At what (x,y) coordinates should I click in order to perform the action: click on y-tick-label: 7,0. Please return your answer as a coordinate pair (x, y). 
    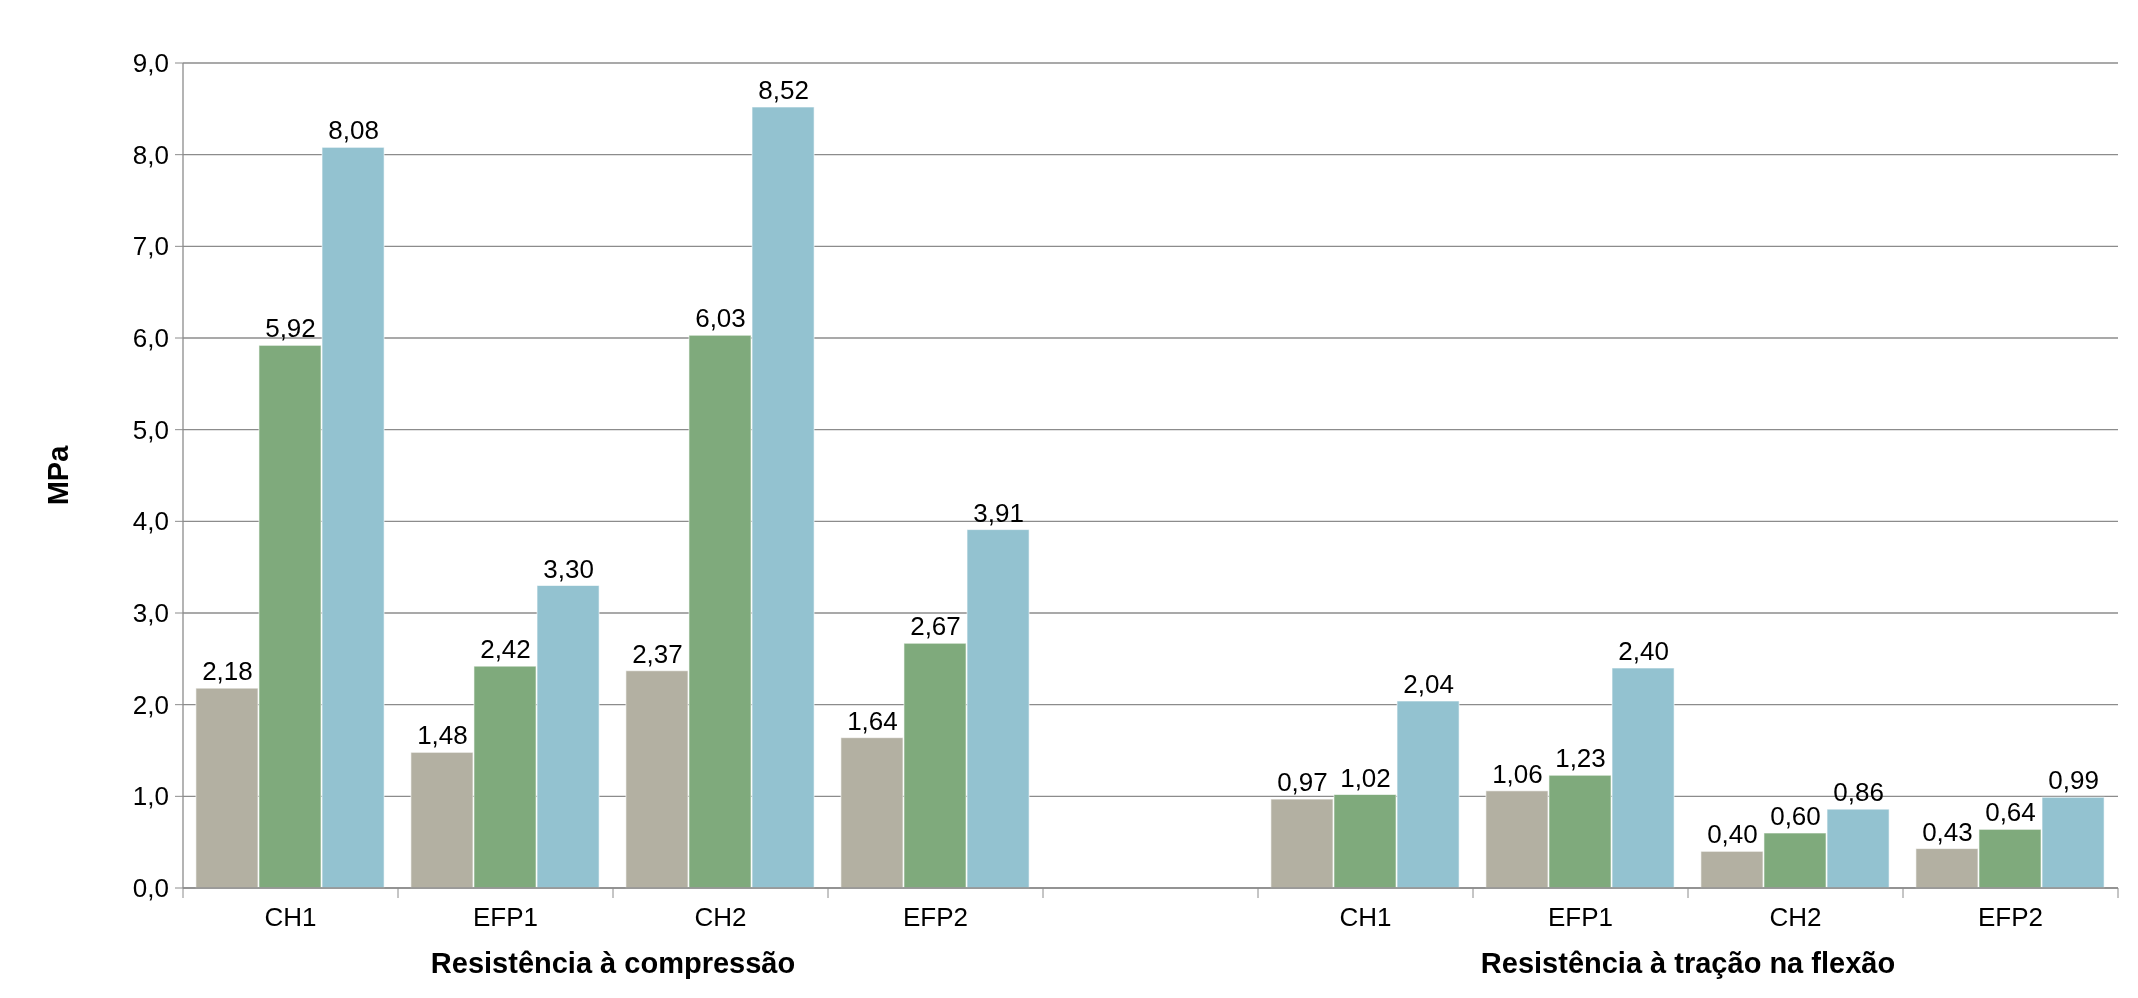
    Looking at the image, I should click on (150, 246).